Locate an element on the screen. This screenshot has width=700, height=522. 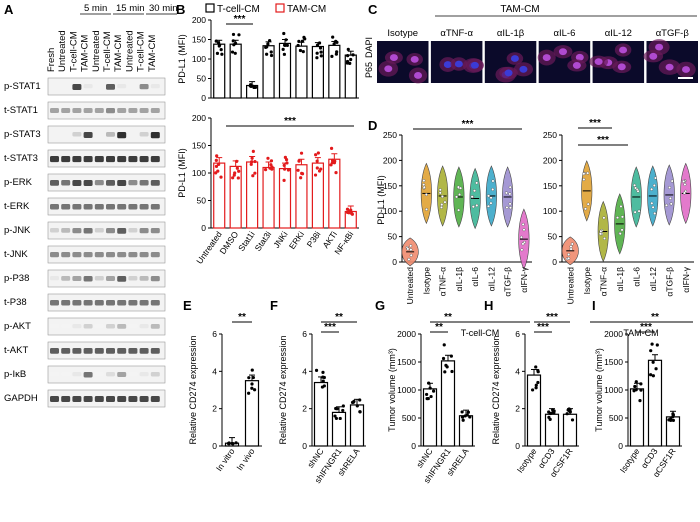
y-tick-label: 2000 is located at coordinates (613, 334).